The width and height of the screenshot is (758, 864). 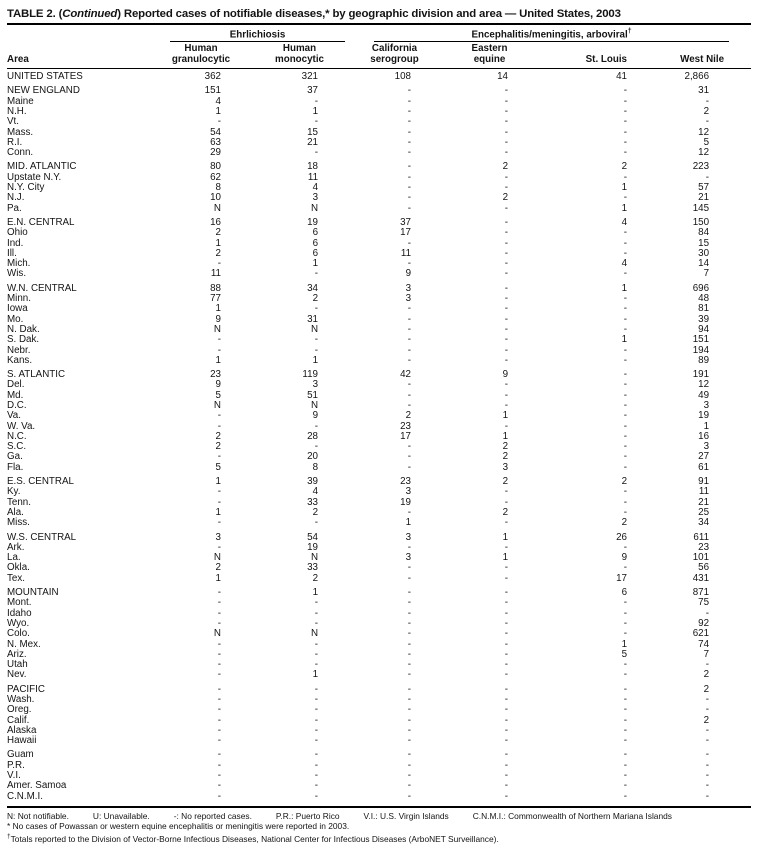 What do you see at coordinates (307, 815) in the screenshot?
I see `legend-item: P.R.: Puerto Rico` at bounding box center [307, 815].